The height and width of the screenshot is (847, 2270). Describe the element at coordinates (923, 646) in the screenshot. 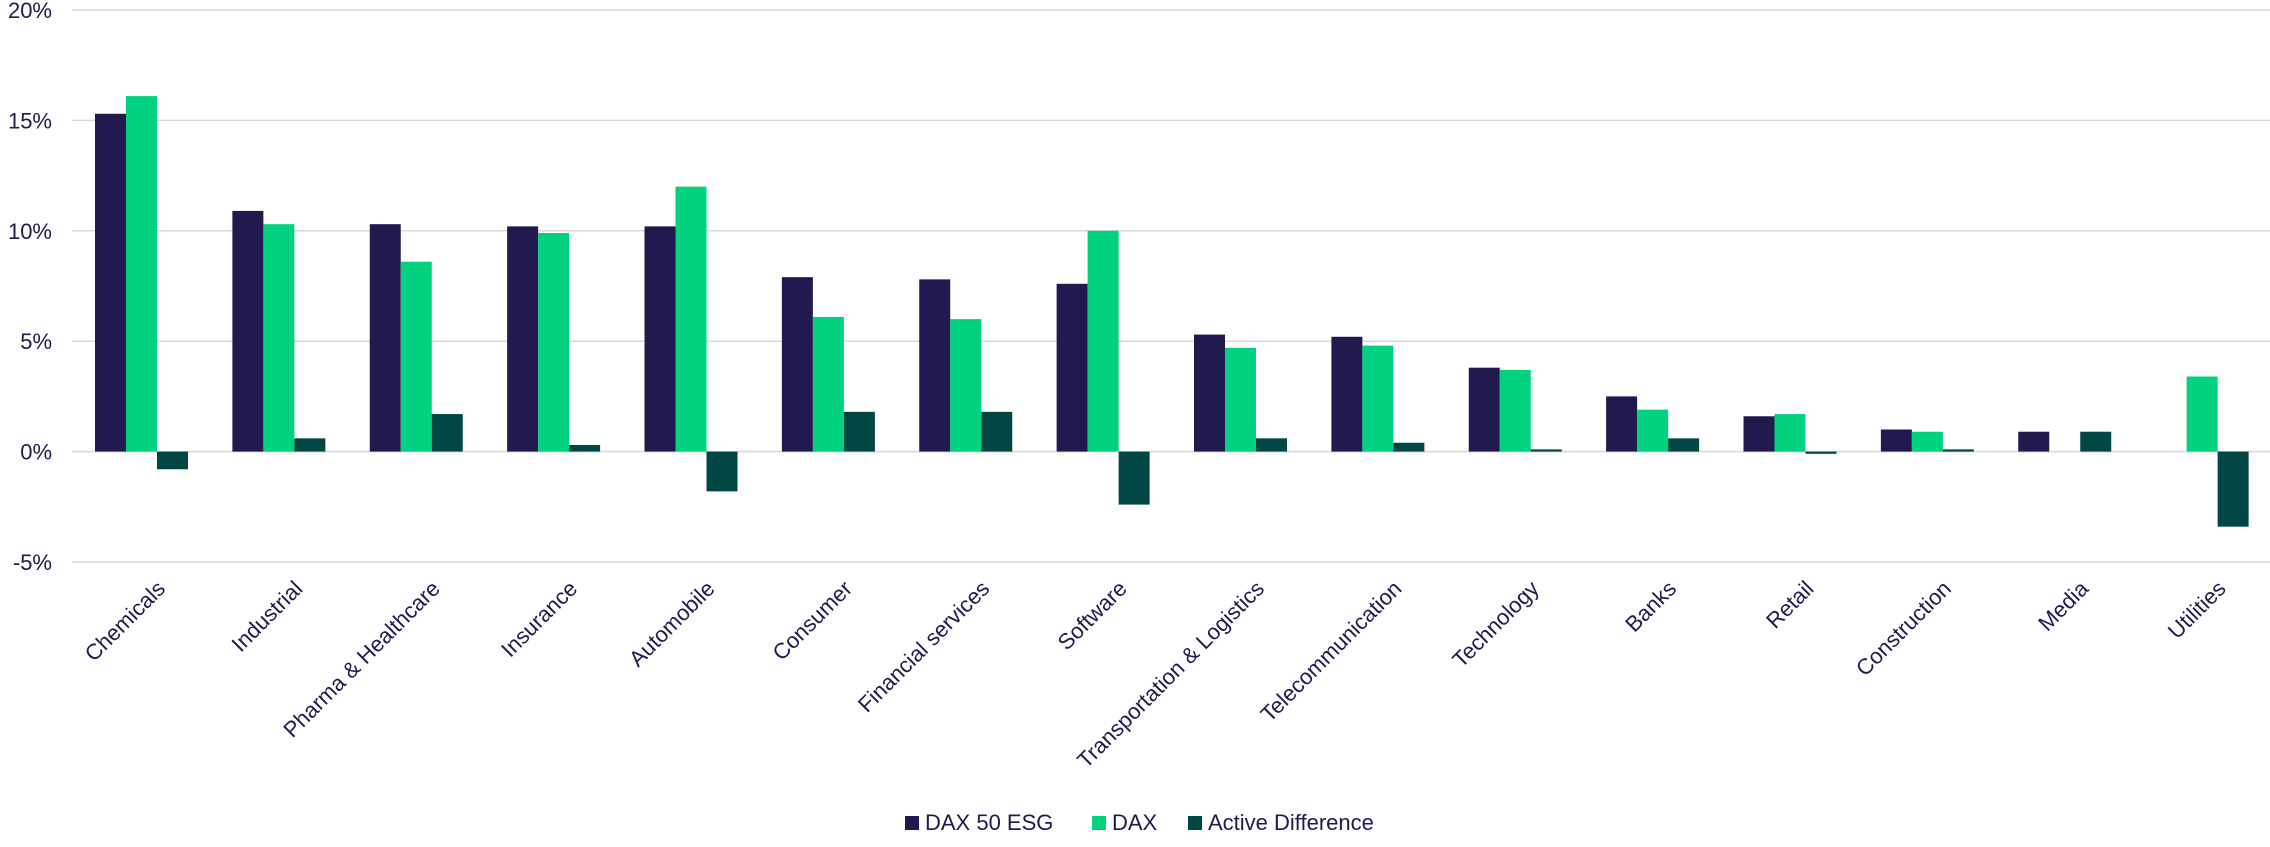

I see `x-tick-label: Financial services` at that location.